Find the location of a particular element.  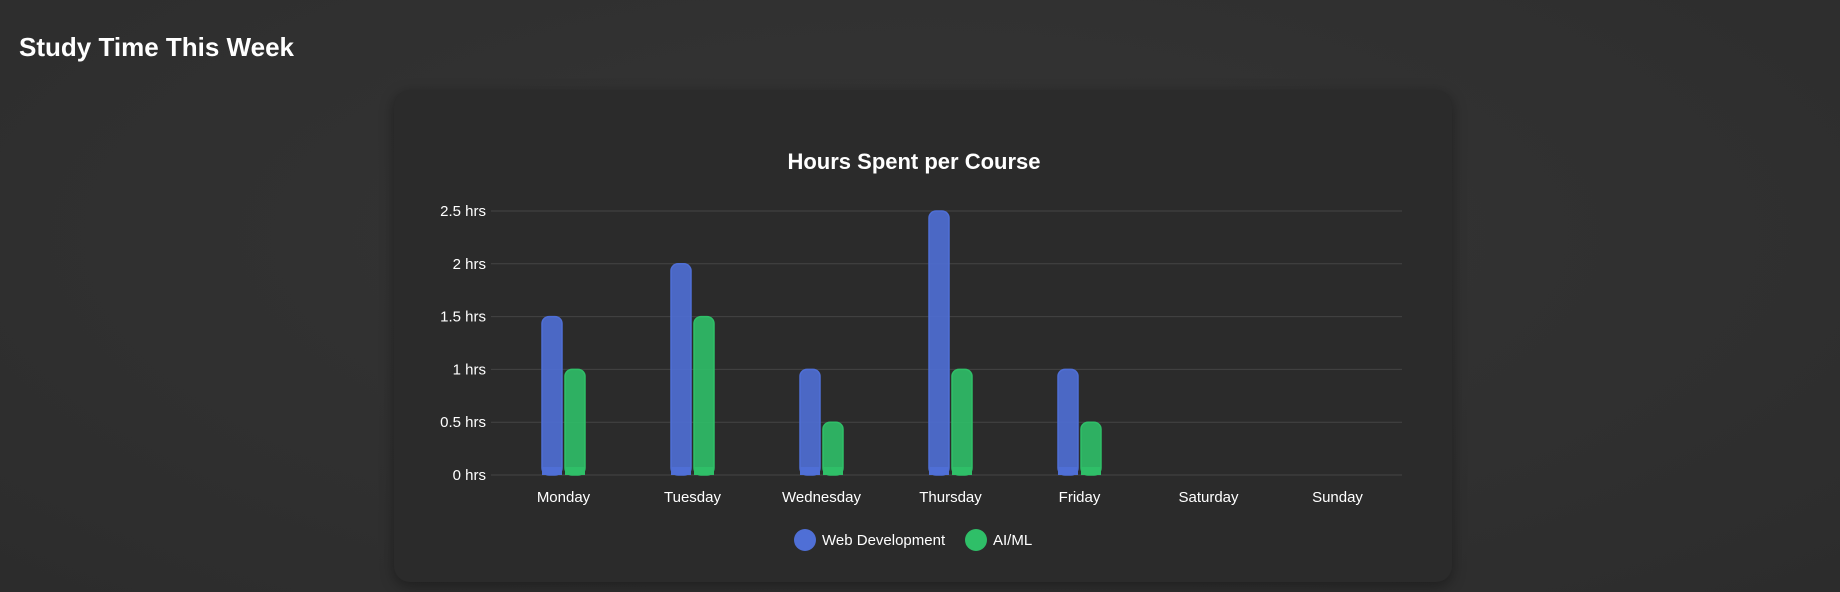

x-tick-label: Friday is located at coordinates (1080, 497).